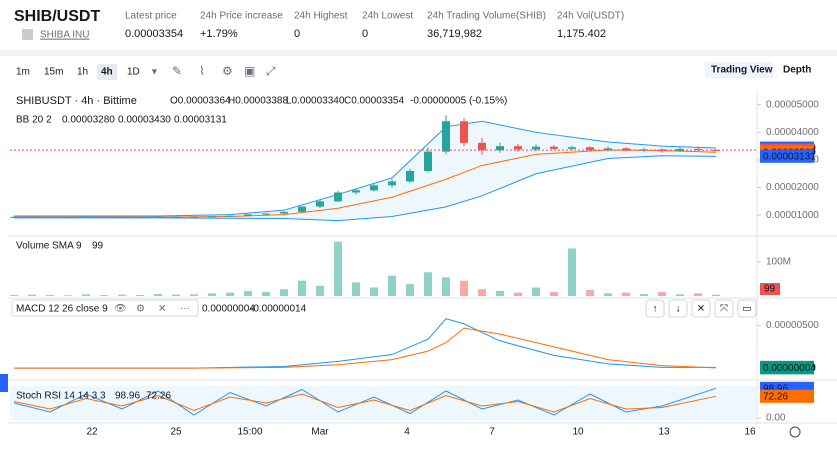 This screenshot has height=454, width=837. I want to click on y-tick-label: 0.00001000, so click(792, 215).